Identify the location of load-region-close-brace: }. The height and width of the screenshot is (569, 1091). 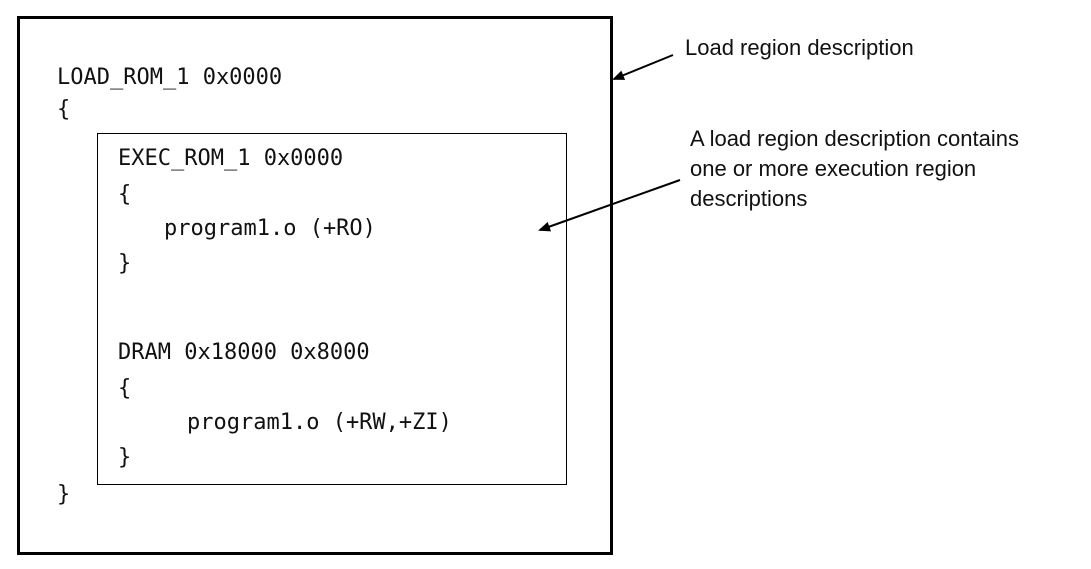
(64, 494).